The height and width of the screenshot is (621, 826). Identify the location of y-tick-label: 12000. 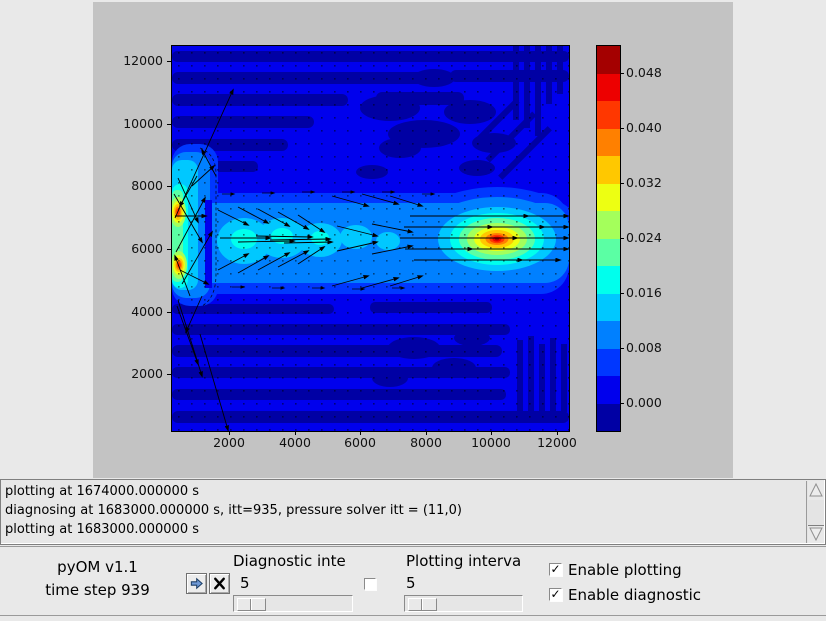
(143, 60).